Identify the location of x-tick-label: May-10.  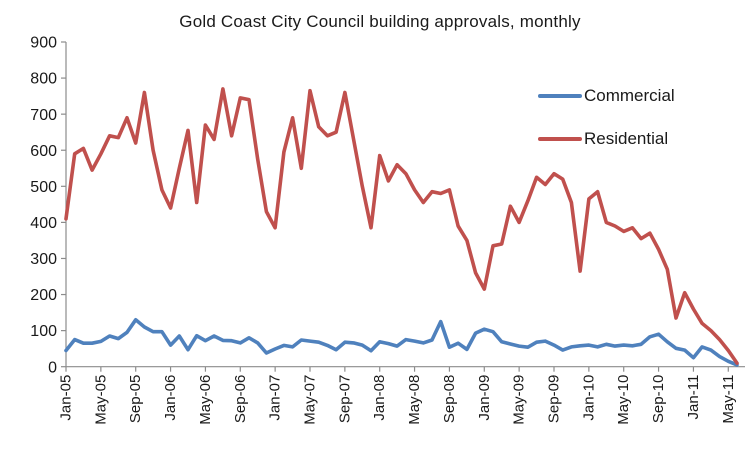
(623, 400).